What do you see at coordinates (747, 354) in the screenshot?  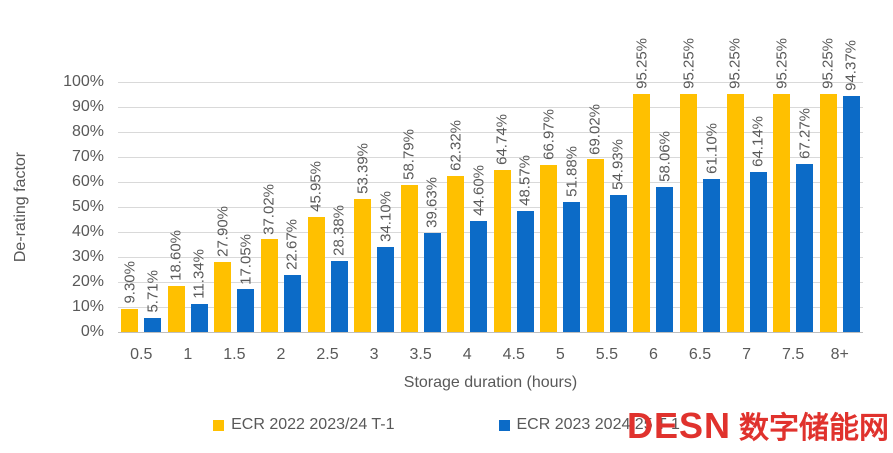 I see `x-tick-label: 7` at bounding box center [747, 354].